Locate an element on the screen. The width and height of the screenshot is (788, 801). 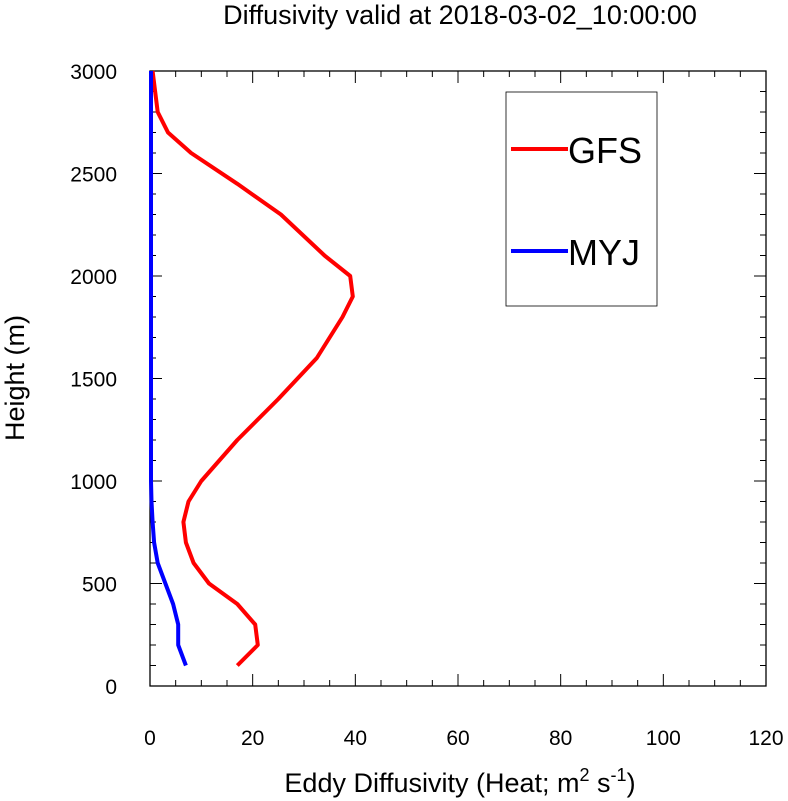
y-tick-label: 2500 is located at coordinates (93, 175).